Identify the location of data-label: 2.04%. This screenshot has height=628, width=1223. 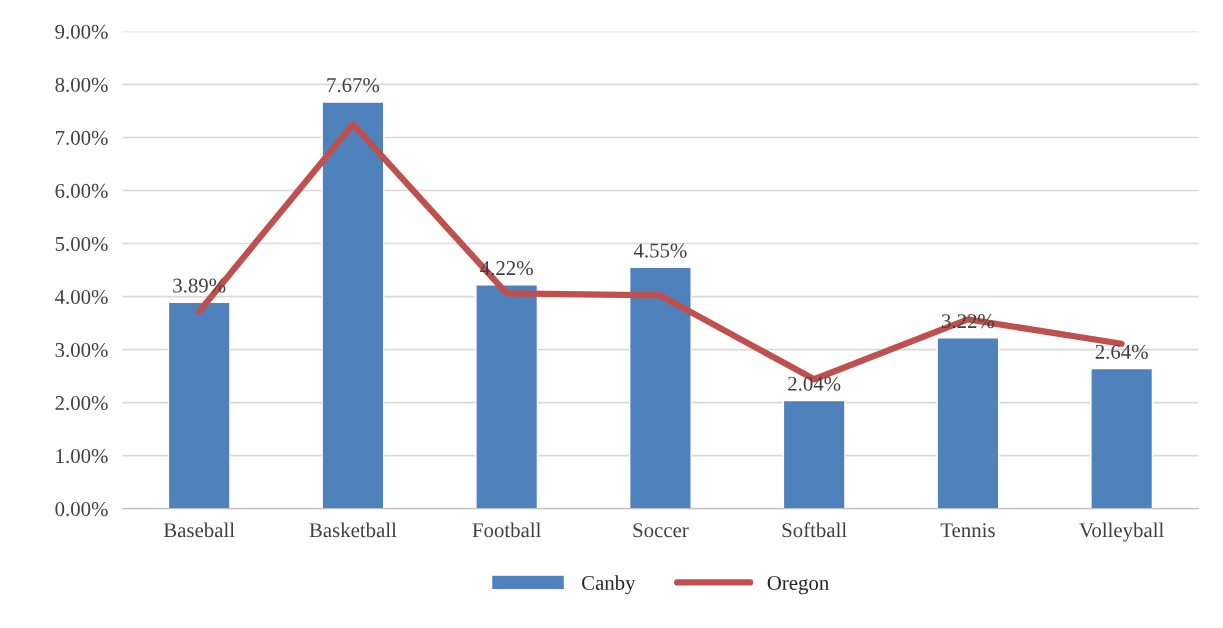
(814, 383).